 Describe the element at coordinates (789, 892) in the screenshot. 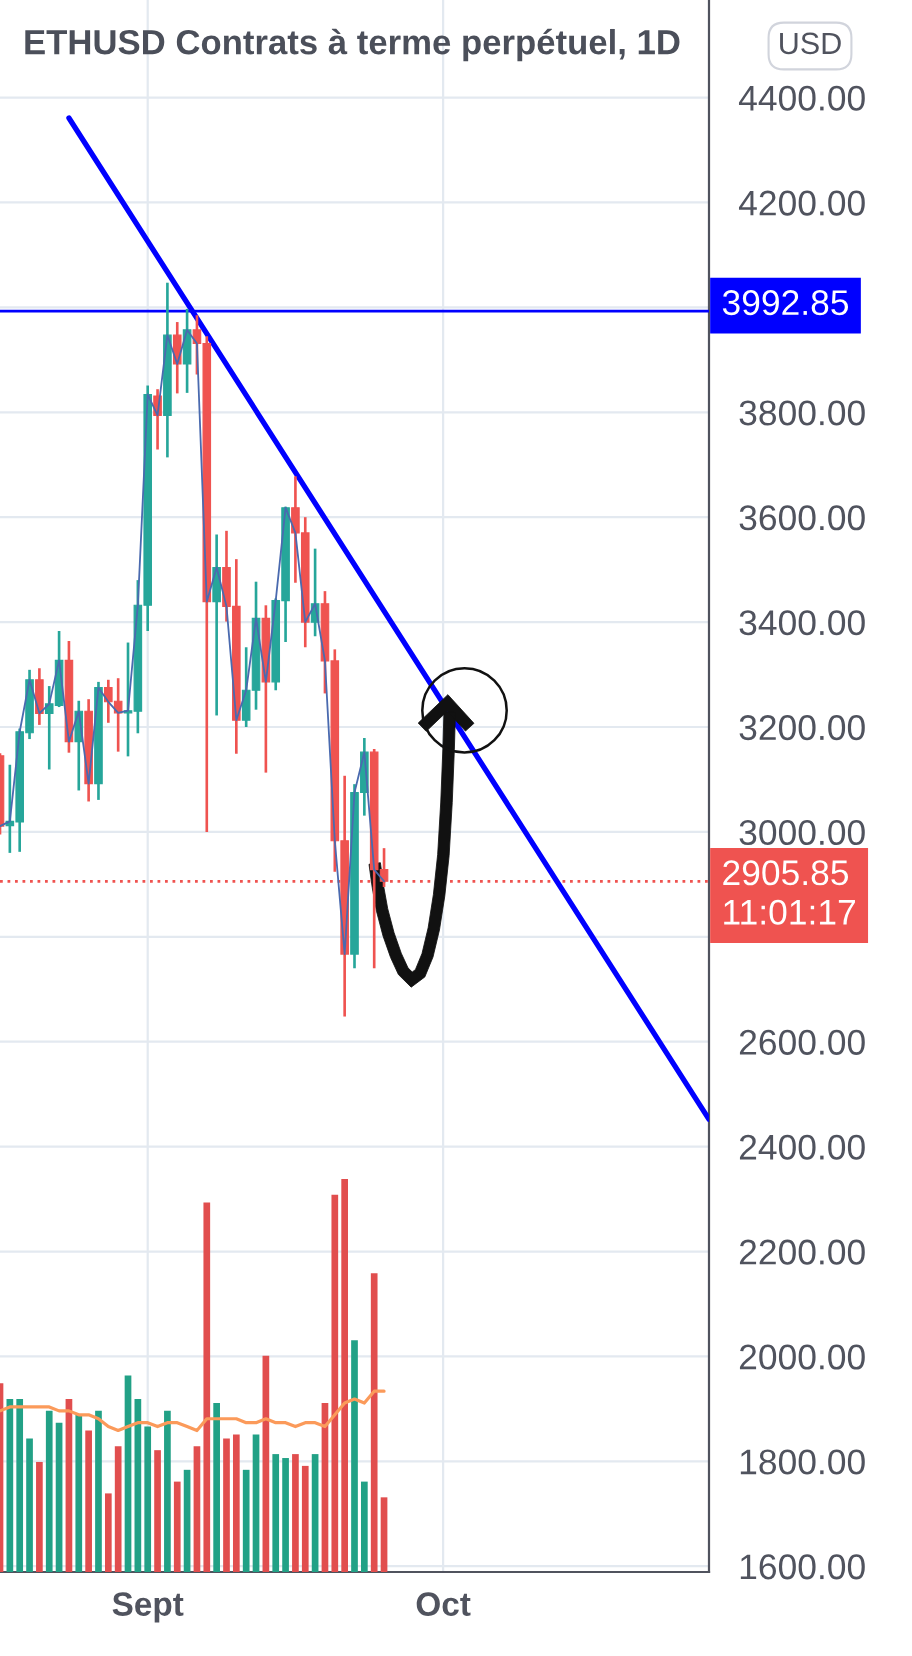

I see `ref-line-label: 2905.85 11:01:17` at that location.